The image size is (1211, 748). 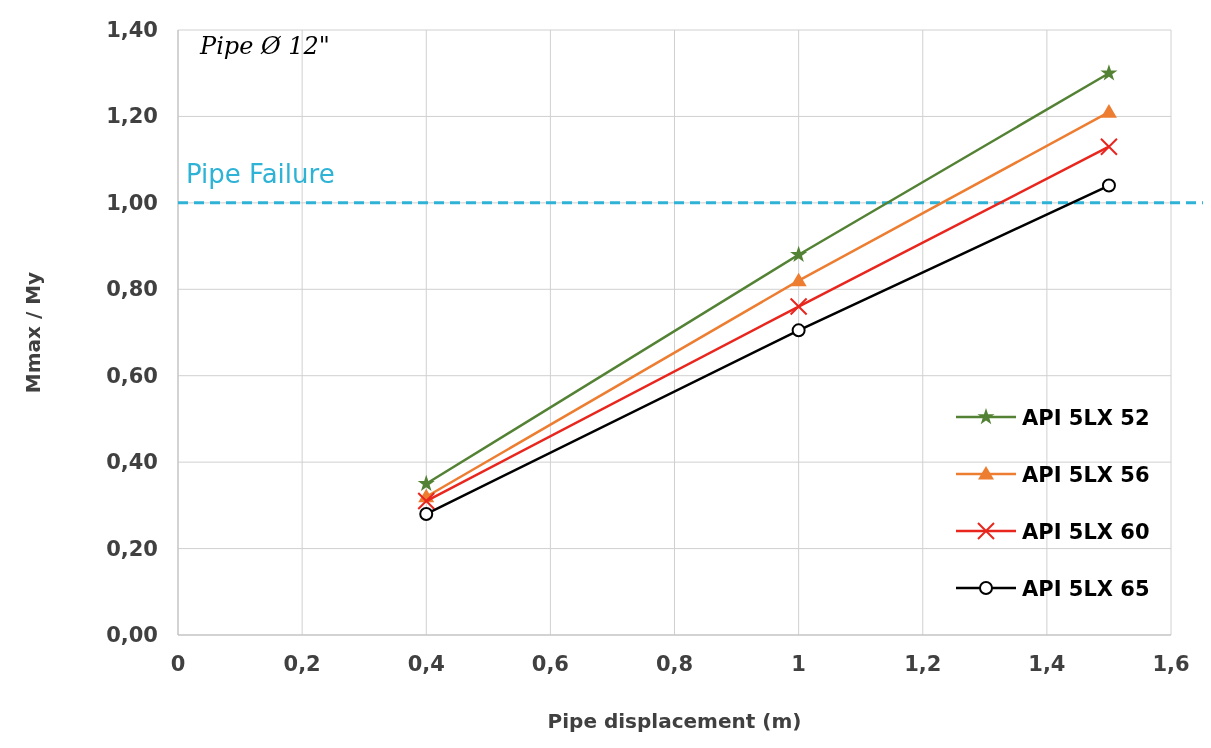 I want to click on y-tick-label: 1,20, so click(x=132, y=116).